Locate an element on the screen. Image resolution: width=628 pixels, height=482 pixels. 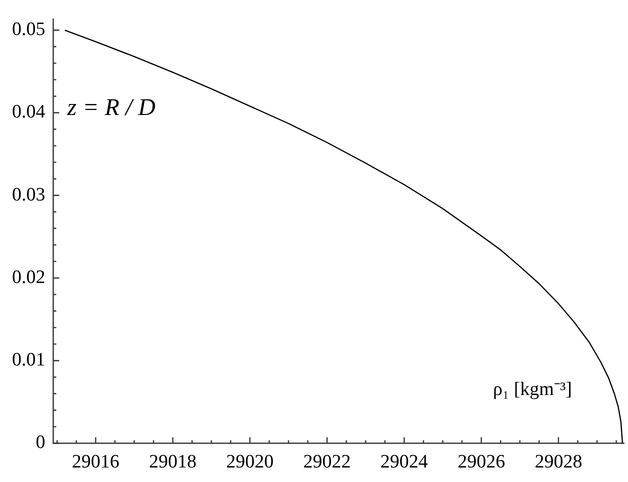
x-tick-label: 29026 is located at coordinates (482, 462).